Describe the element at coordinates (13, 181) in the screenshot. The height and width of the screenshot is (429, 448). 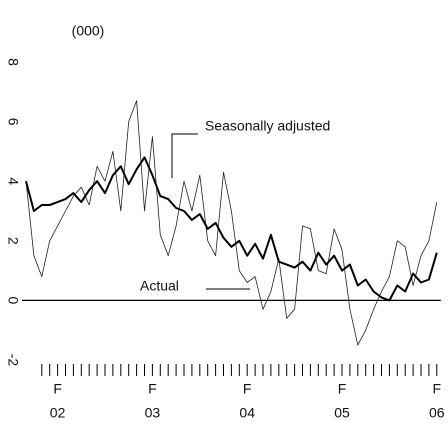
I see `y-tick-label: 4` at that location.